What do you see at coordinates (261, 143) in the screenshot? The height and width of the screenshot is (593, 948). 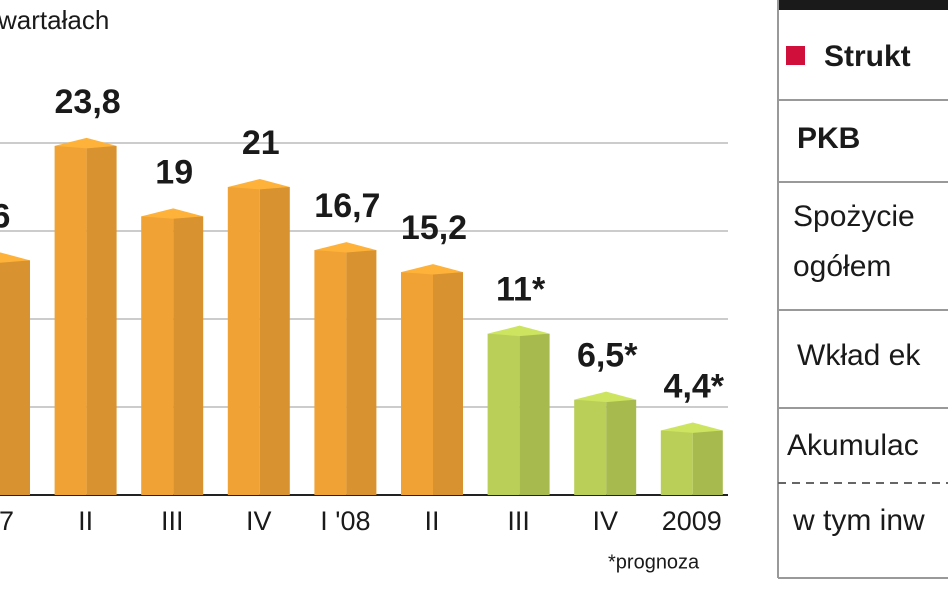 I see `value-label: 21` at bounding box center [261, 143].